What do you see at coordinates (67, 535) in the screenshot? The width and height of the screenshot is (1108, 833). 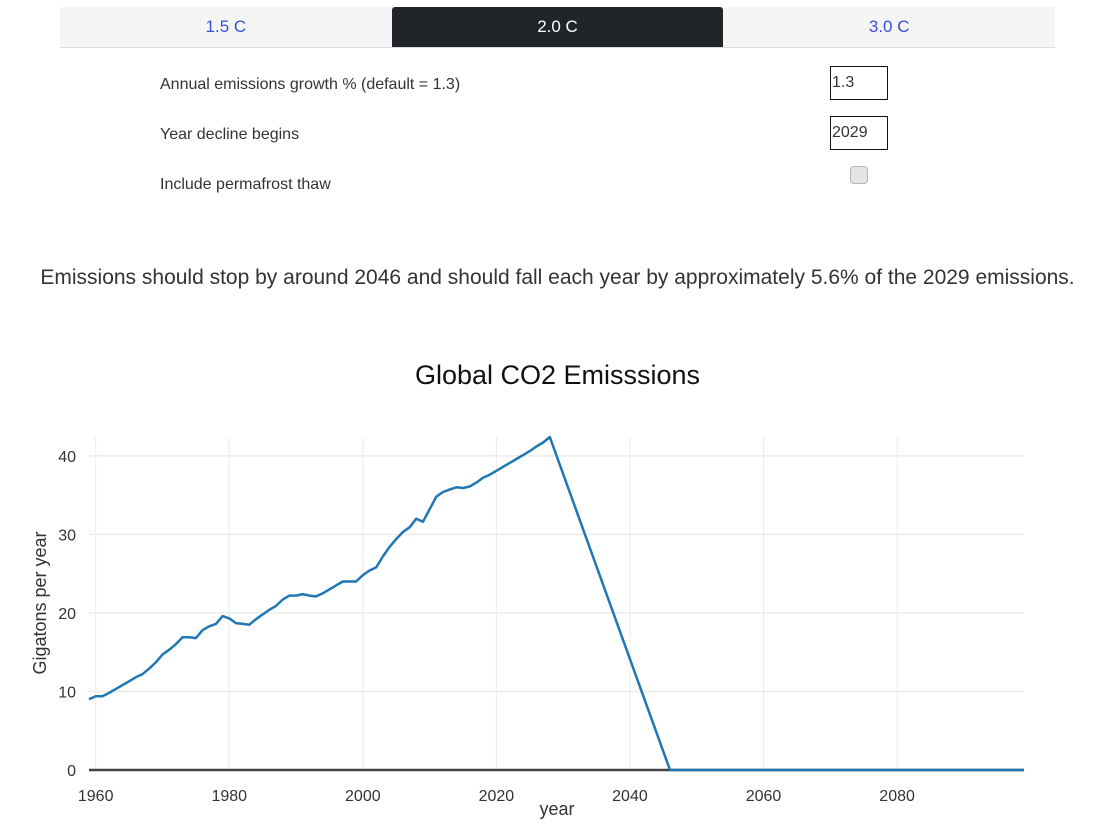 I see `y-tick-label: 30` at bounding box center [67, 535].